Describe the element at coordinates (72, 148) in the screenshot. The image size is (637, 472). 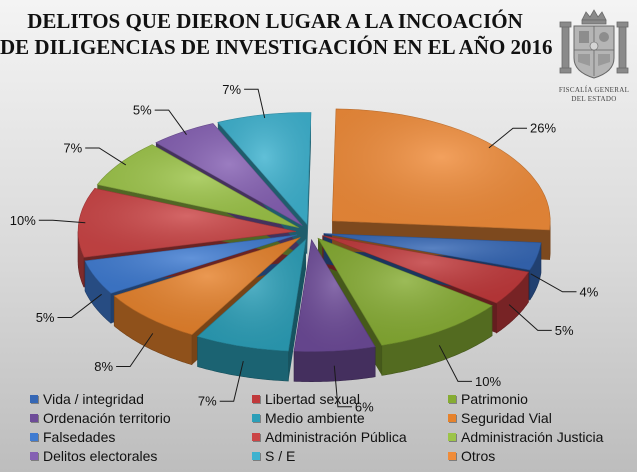
I see `data-label-9: 7%` at that location.